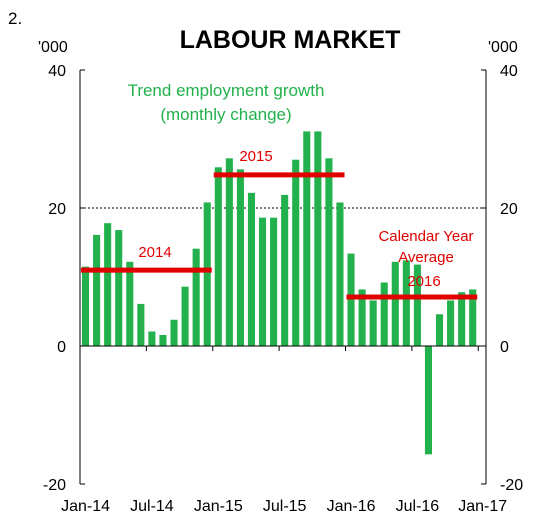  I want to click on right-y-tick-label: 20, so click(509, 209).